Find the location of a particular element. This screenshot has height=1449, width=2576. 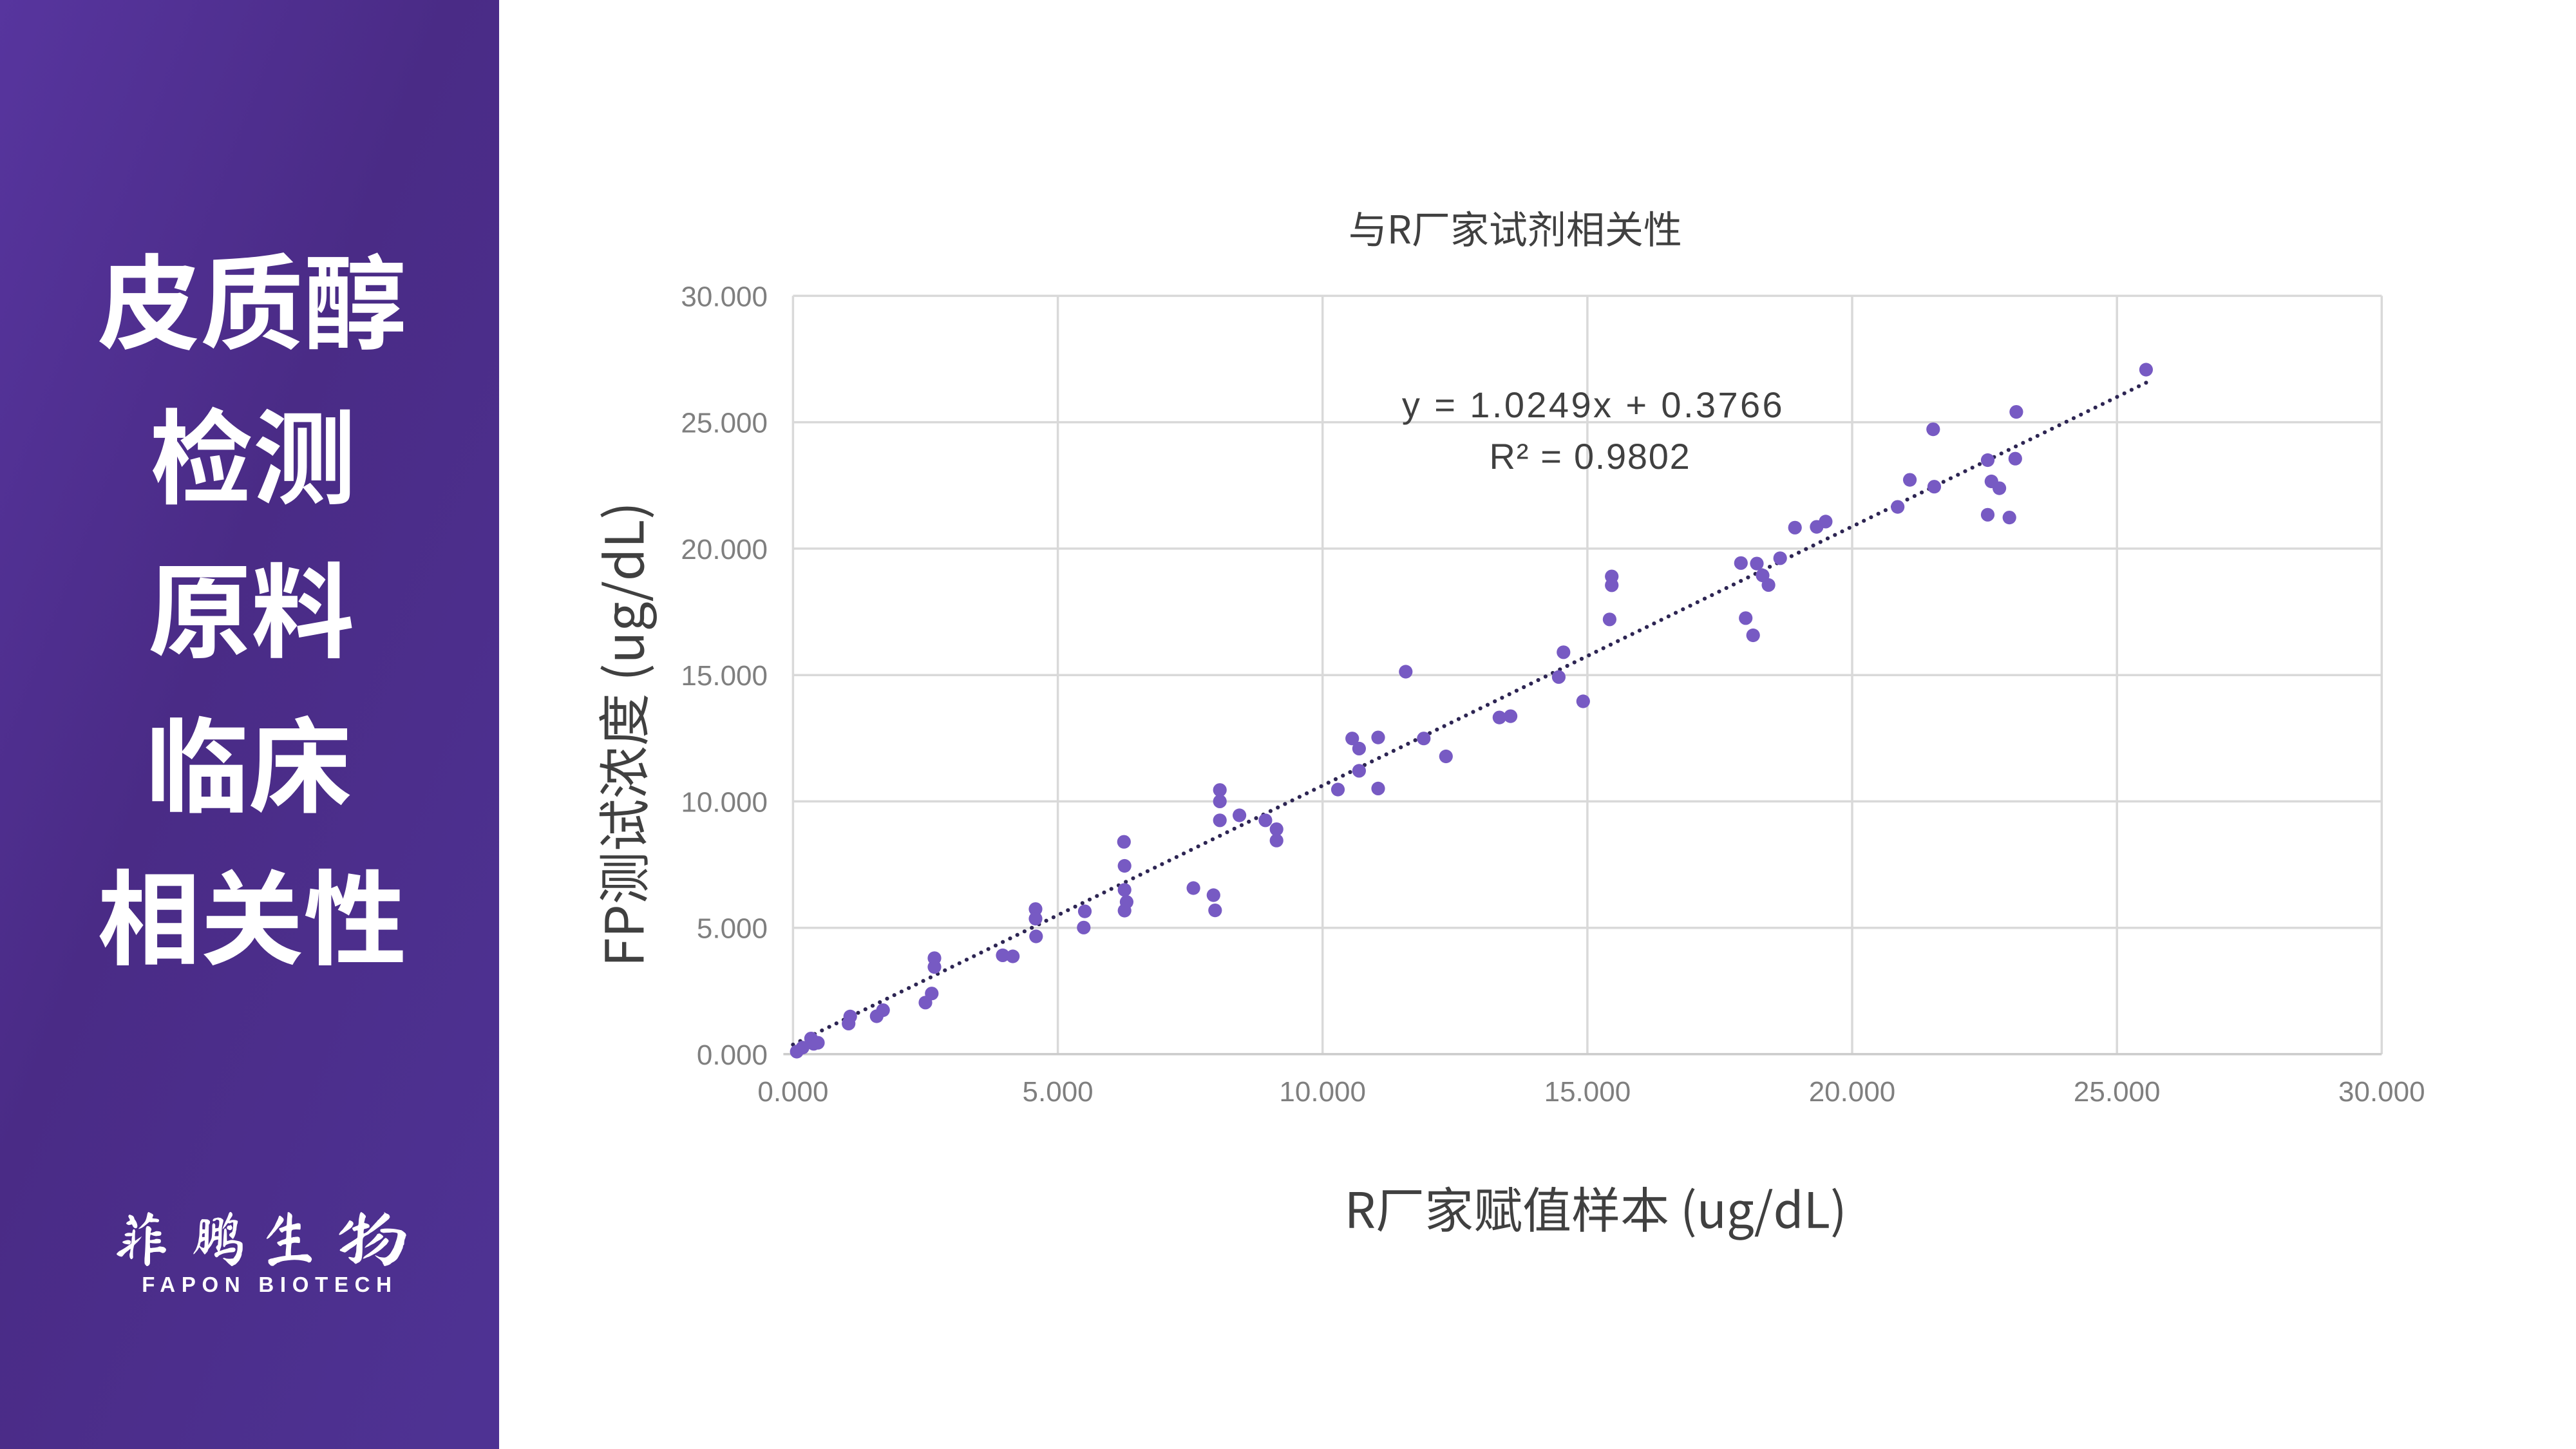

svg-text: y = 1.0249x + 0.3766 is located at coordinates (1593, 404).